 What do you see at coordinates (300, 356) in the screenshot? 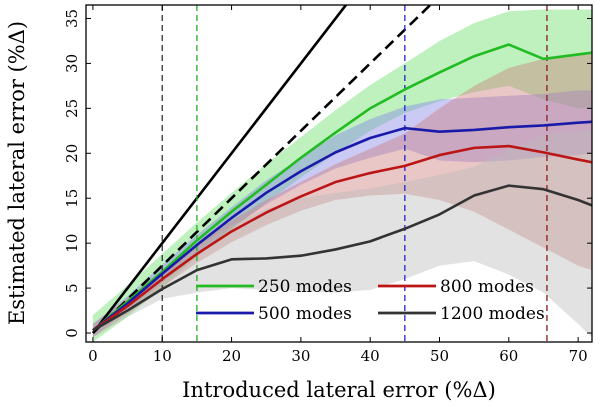
I see `x-tick-label: 30` at bounding box center [300, 356].